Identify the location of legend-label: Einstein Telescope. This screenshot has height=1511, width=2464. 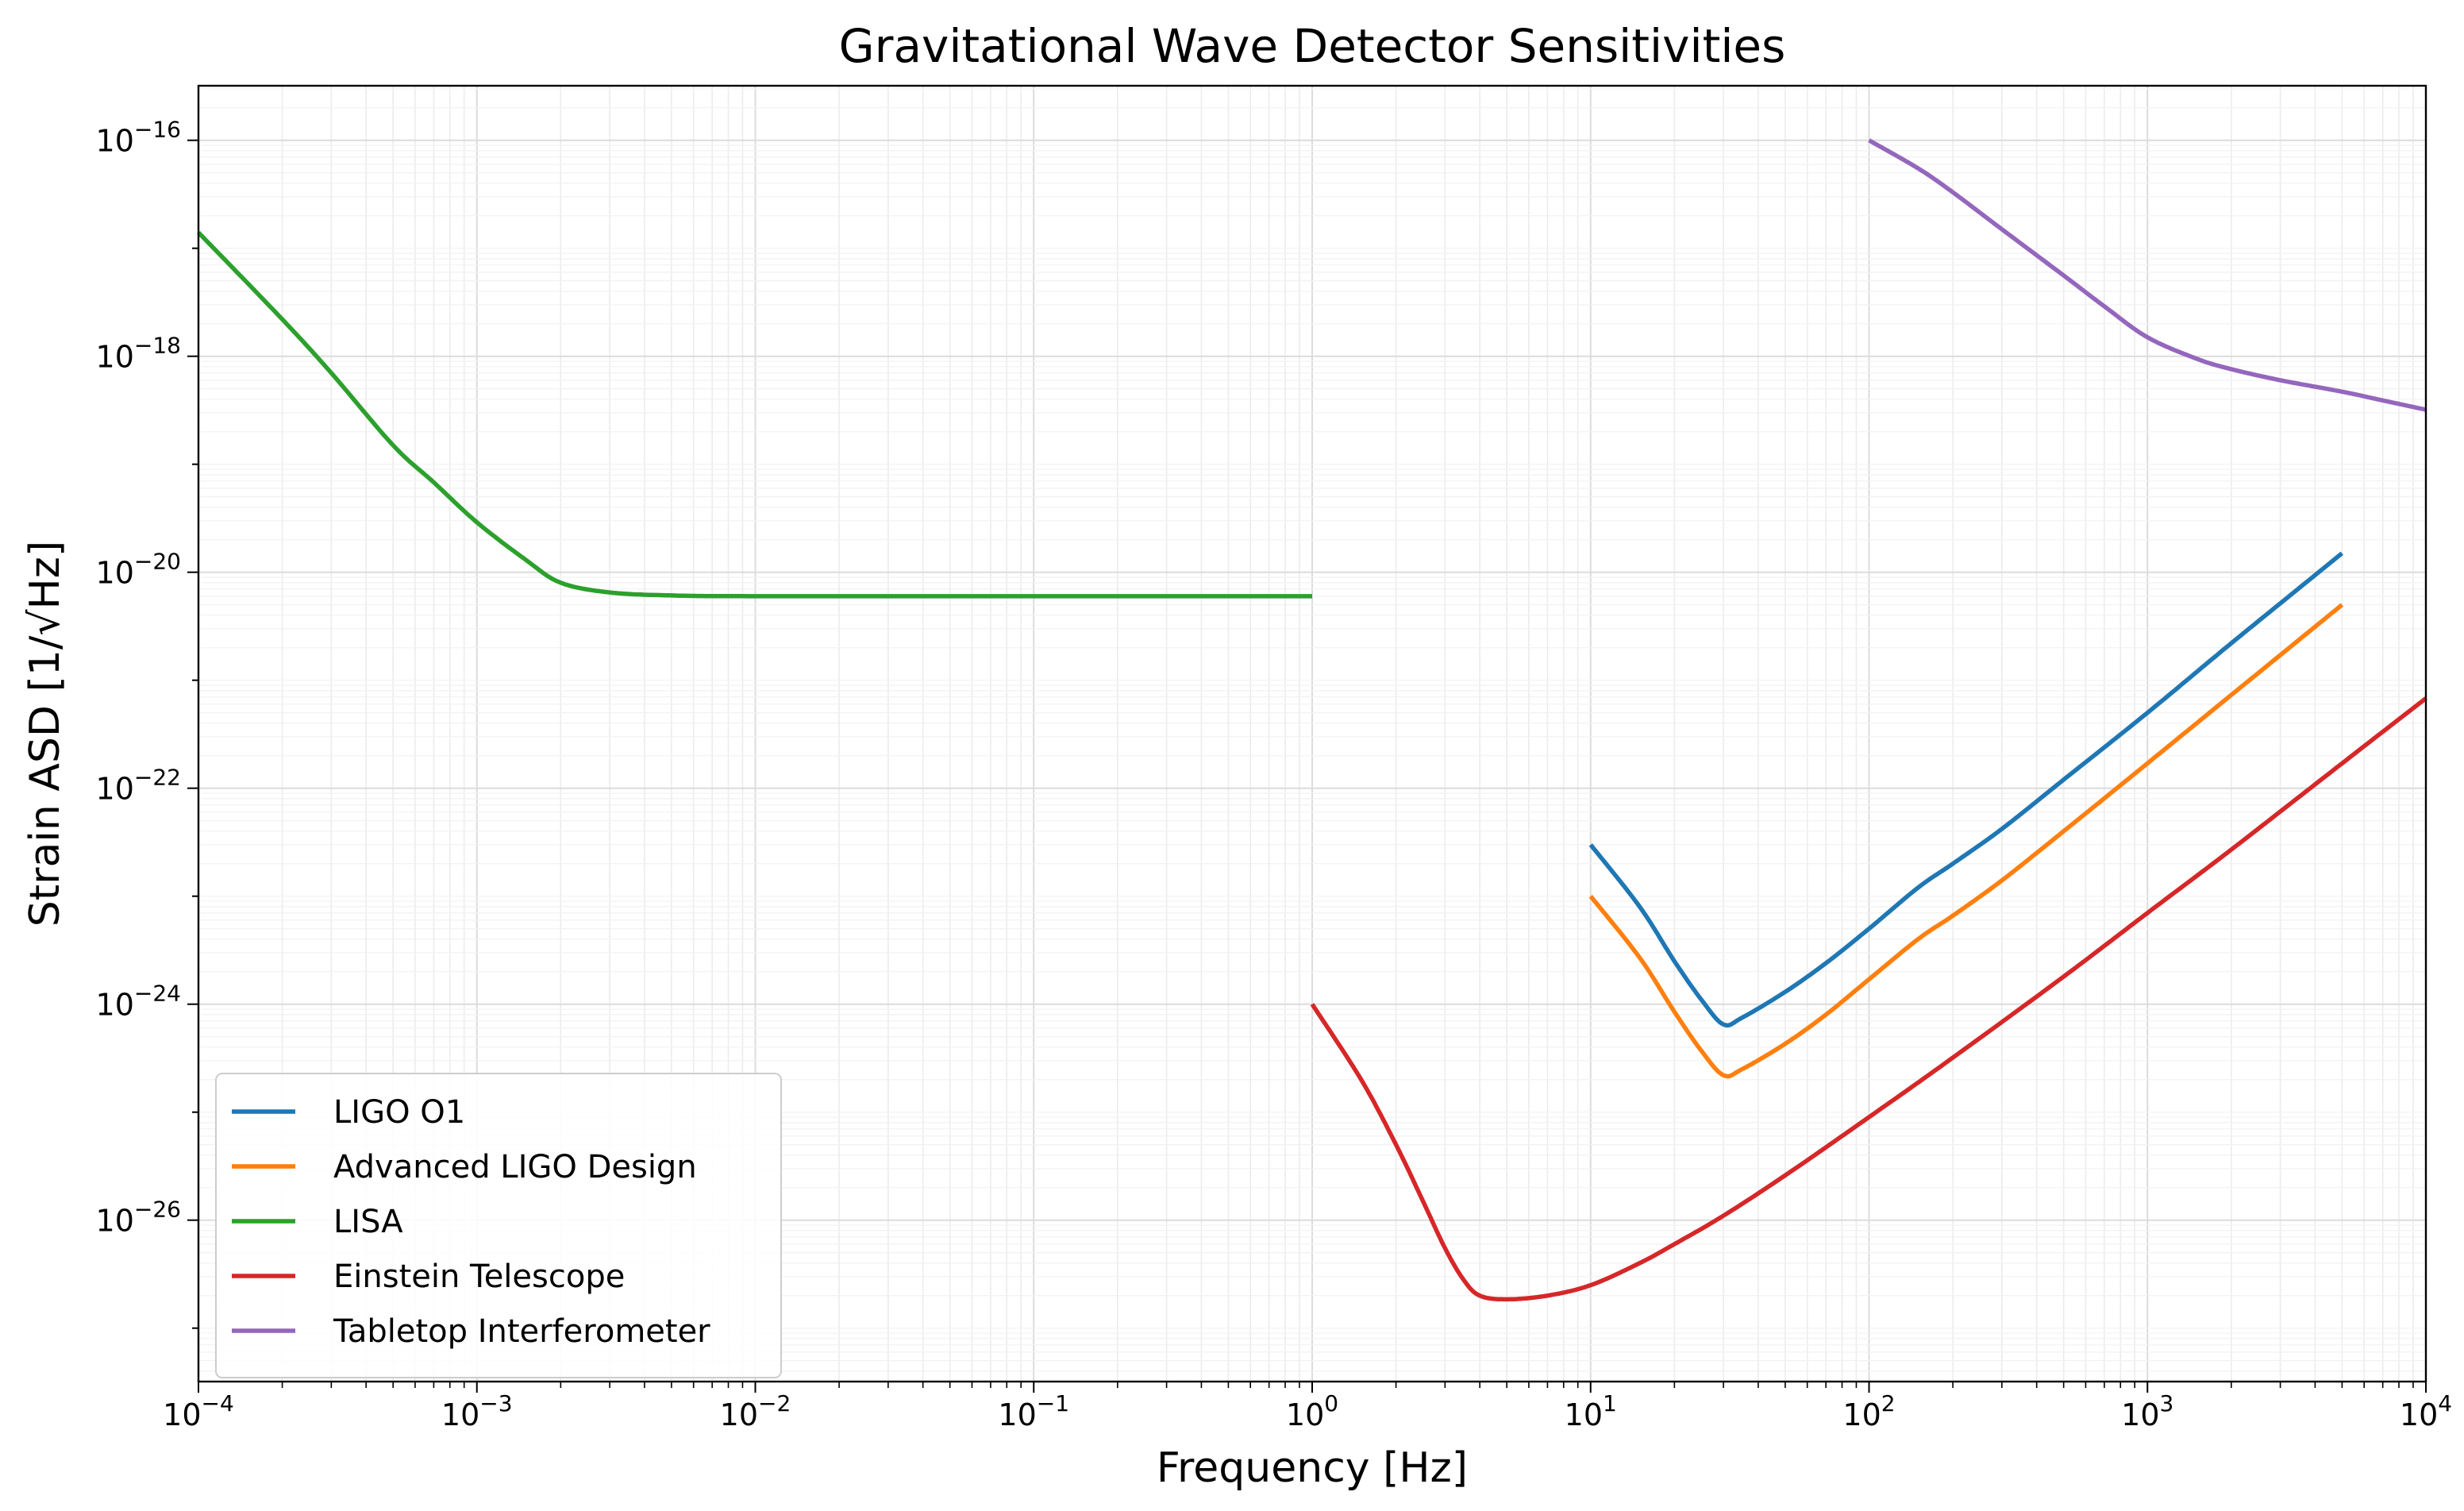
(479, 1277).